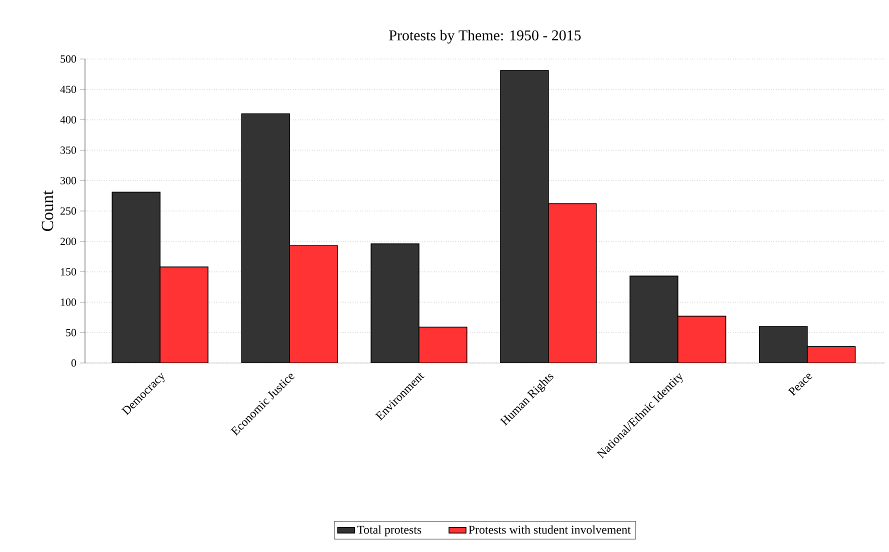  I want to click on y-tick-label: 500, so click(68, 59).